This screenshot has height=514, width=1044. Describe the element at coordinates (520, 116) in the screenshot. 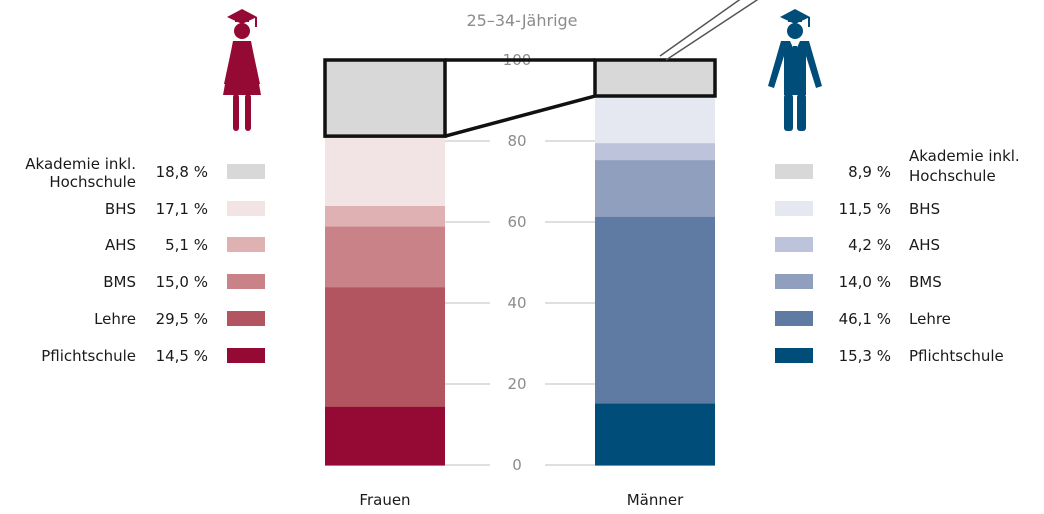

I see `connector-line` at that location.